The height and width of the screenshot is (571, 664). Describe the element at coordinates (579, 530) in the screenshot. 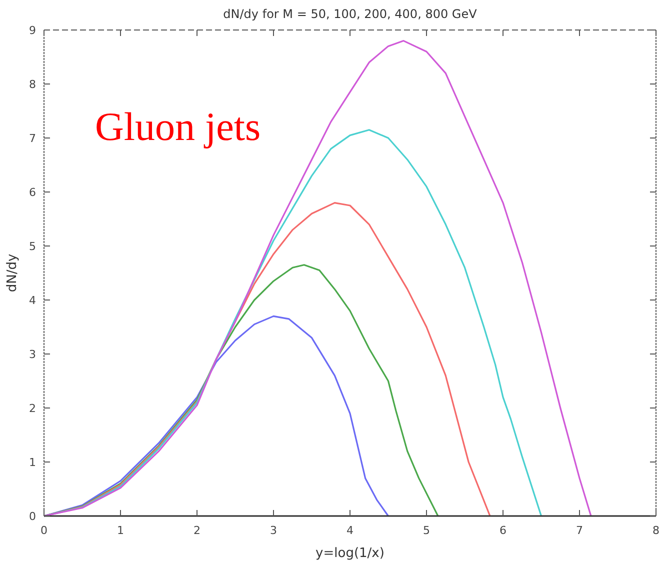

I see `x-tick-label: 7` at that location.